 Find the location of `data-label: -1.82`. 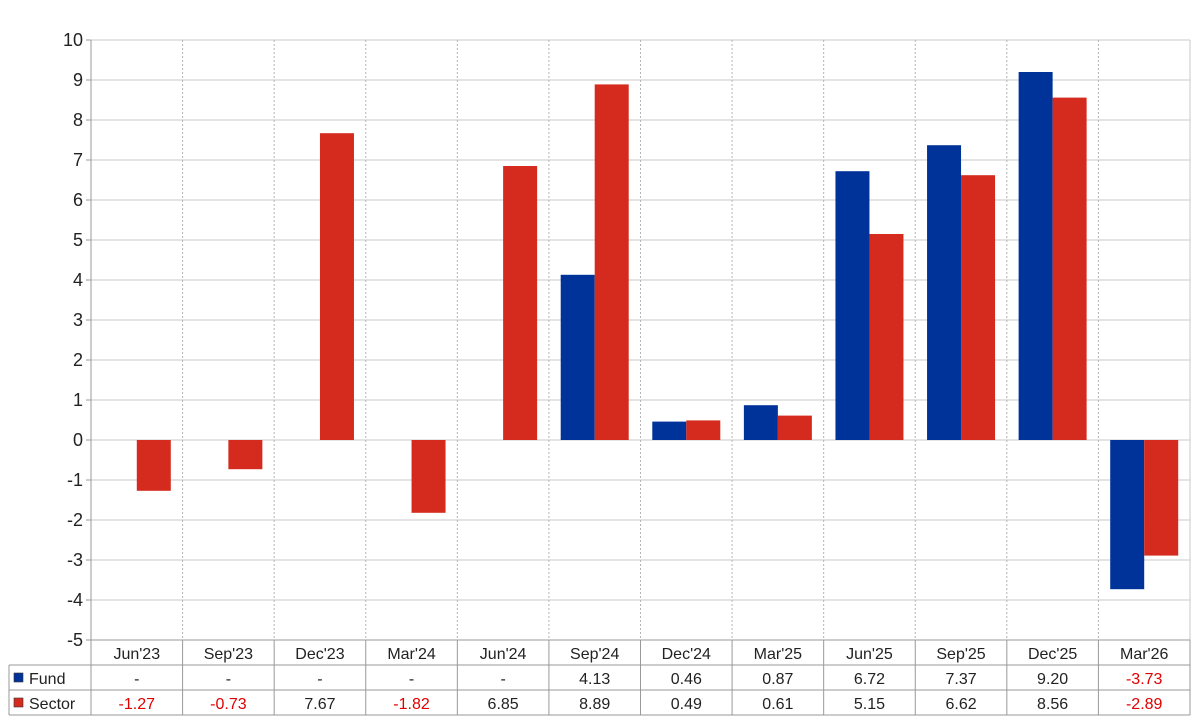

data-label: -1.82 is located at coordinates (411, 704).